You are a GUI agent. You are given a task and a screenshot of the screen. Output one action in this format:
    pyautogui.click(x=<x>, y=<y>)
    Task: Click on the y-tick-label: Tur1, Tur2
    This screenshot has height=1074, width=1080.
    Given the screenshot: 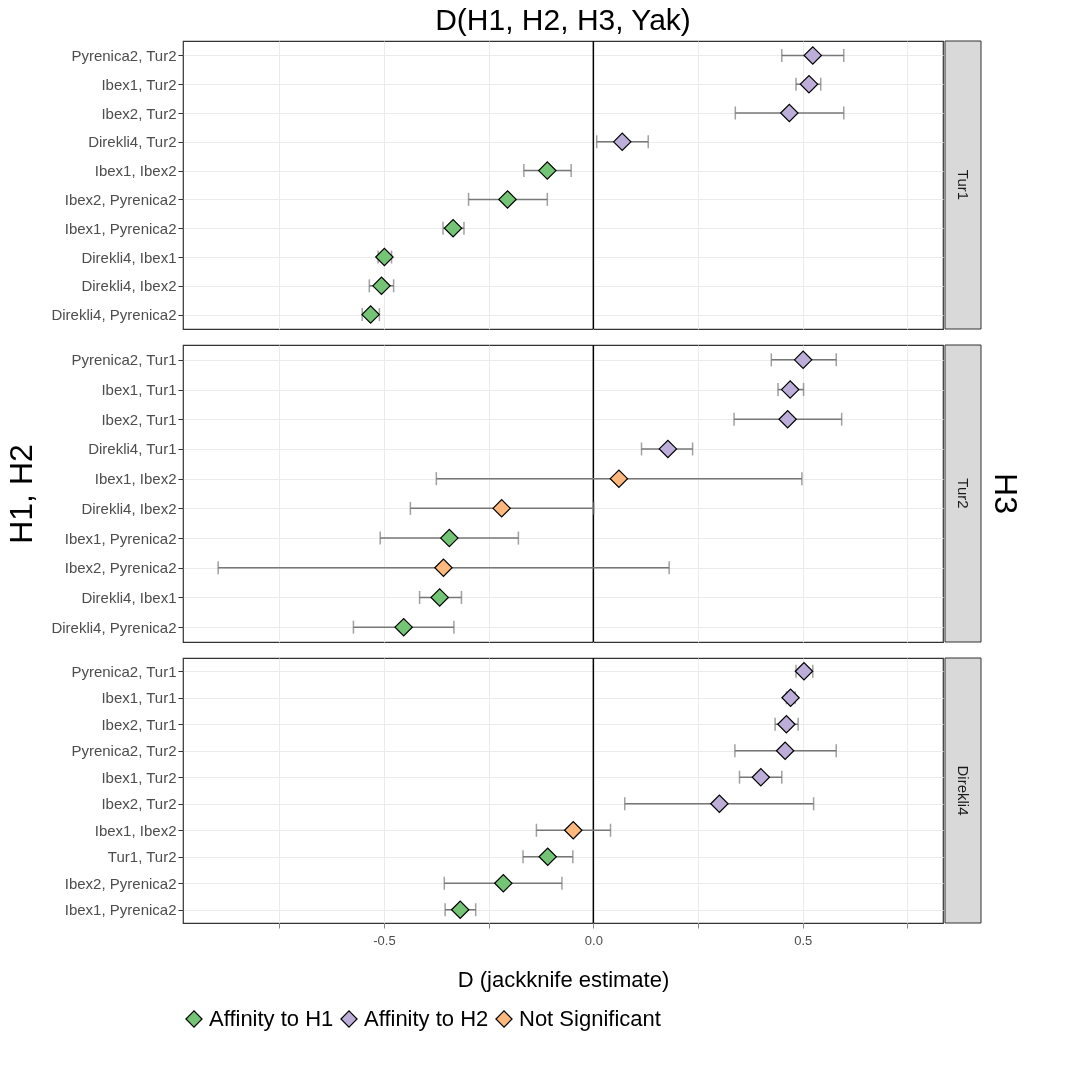 What is the action you would take?
    pyautogui.click(x=142, y=857)
    